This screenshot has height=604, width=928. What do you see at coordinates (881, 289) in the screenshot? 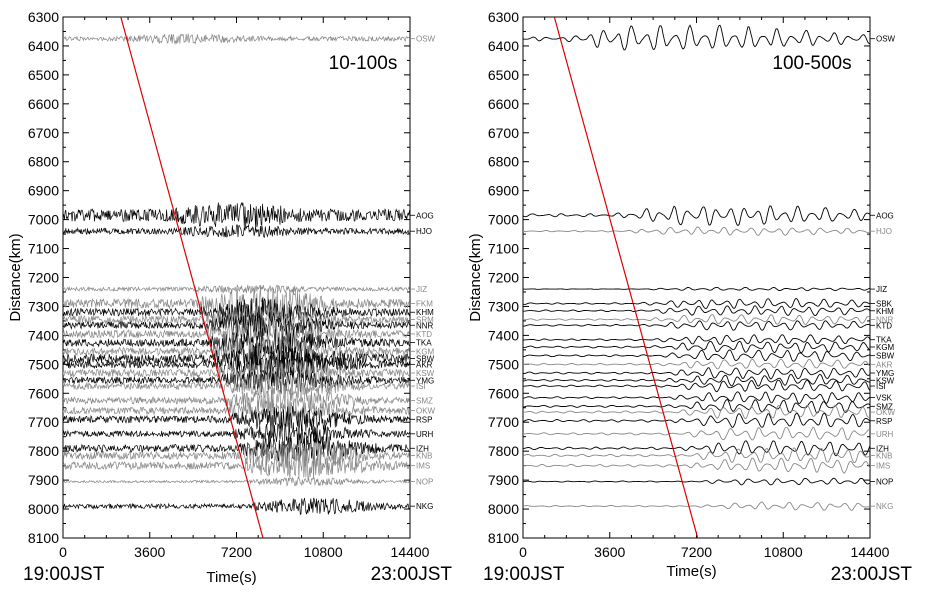
I see `station-label-jiz: JIZ` at bounding box center [881, 289].